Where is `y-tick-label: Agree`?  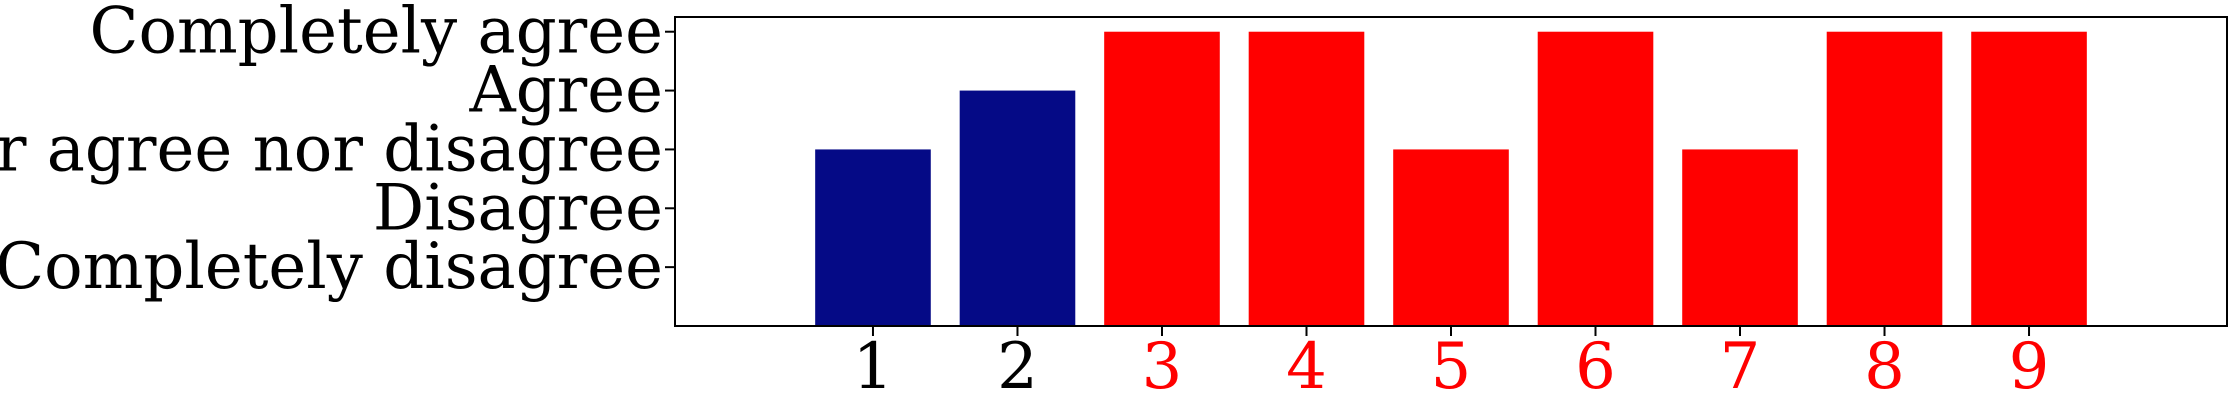
y-tick-label: Agree is located at coordinates (565, 91).